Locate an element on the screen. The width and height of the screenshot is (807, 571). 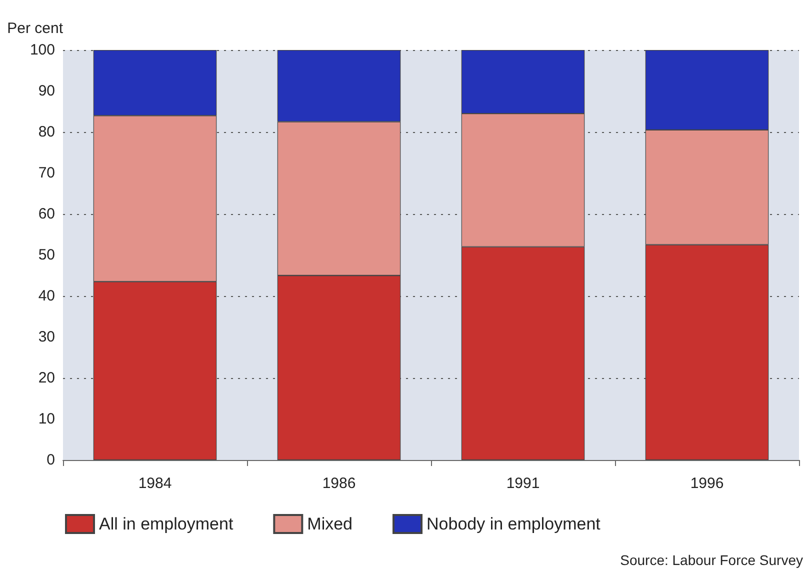
y-tick-label: 0 is located at coordinates (50, 460).